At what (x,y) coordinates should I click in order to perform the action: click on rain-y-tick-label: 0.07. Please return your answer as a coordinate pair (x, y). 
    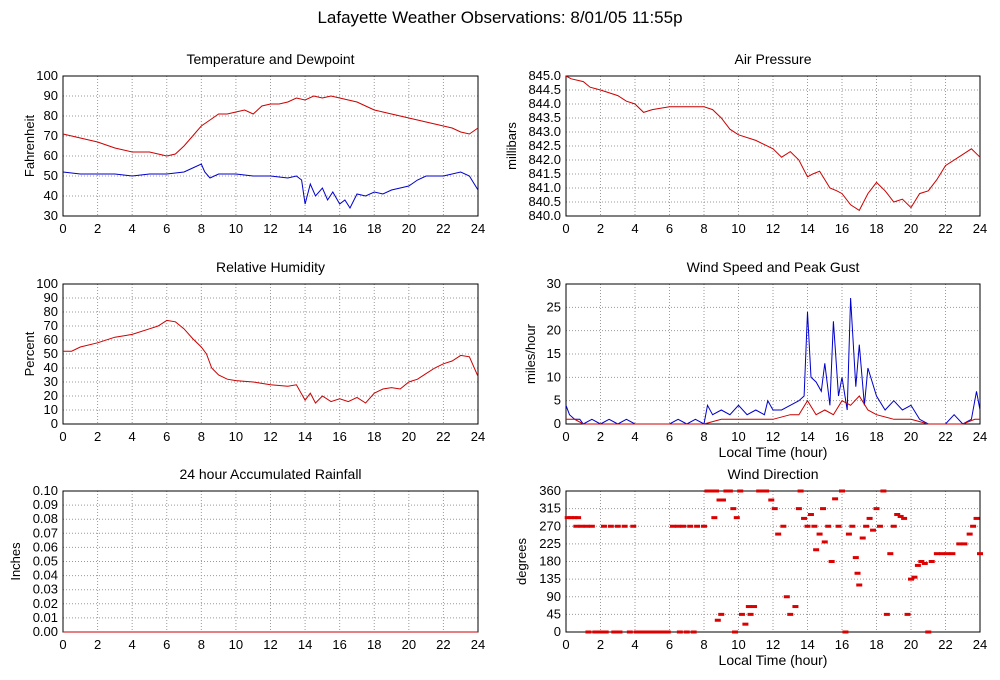
    Looking at the image, I should click on (45, 532).